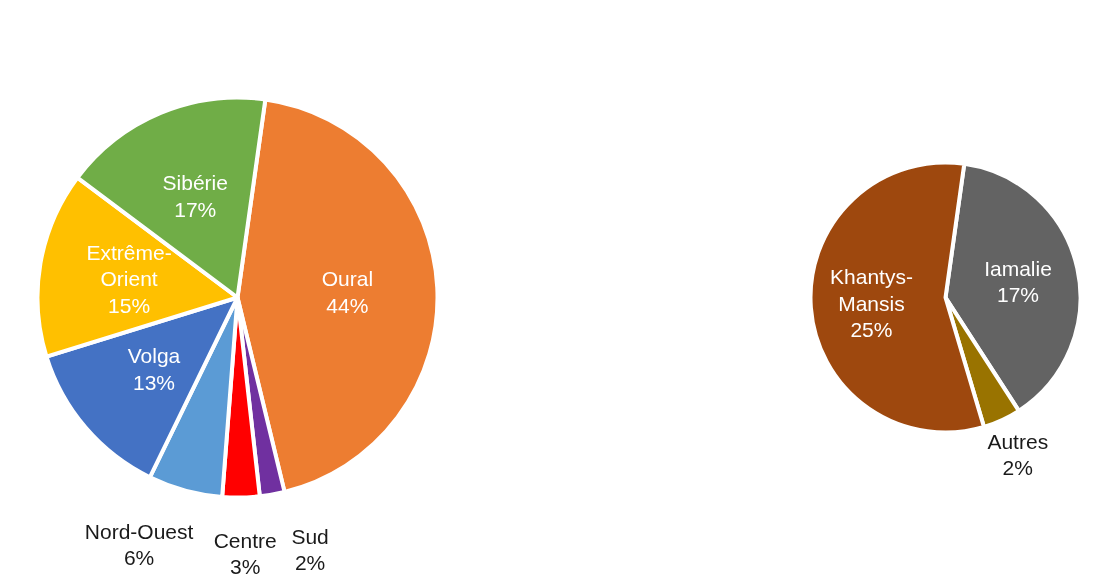  What do you see at coordinates (139, 531) in the screenshot?
I see `slice-label: Nord-Ouest` at bounding box center [139, 531].